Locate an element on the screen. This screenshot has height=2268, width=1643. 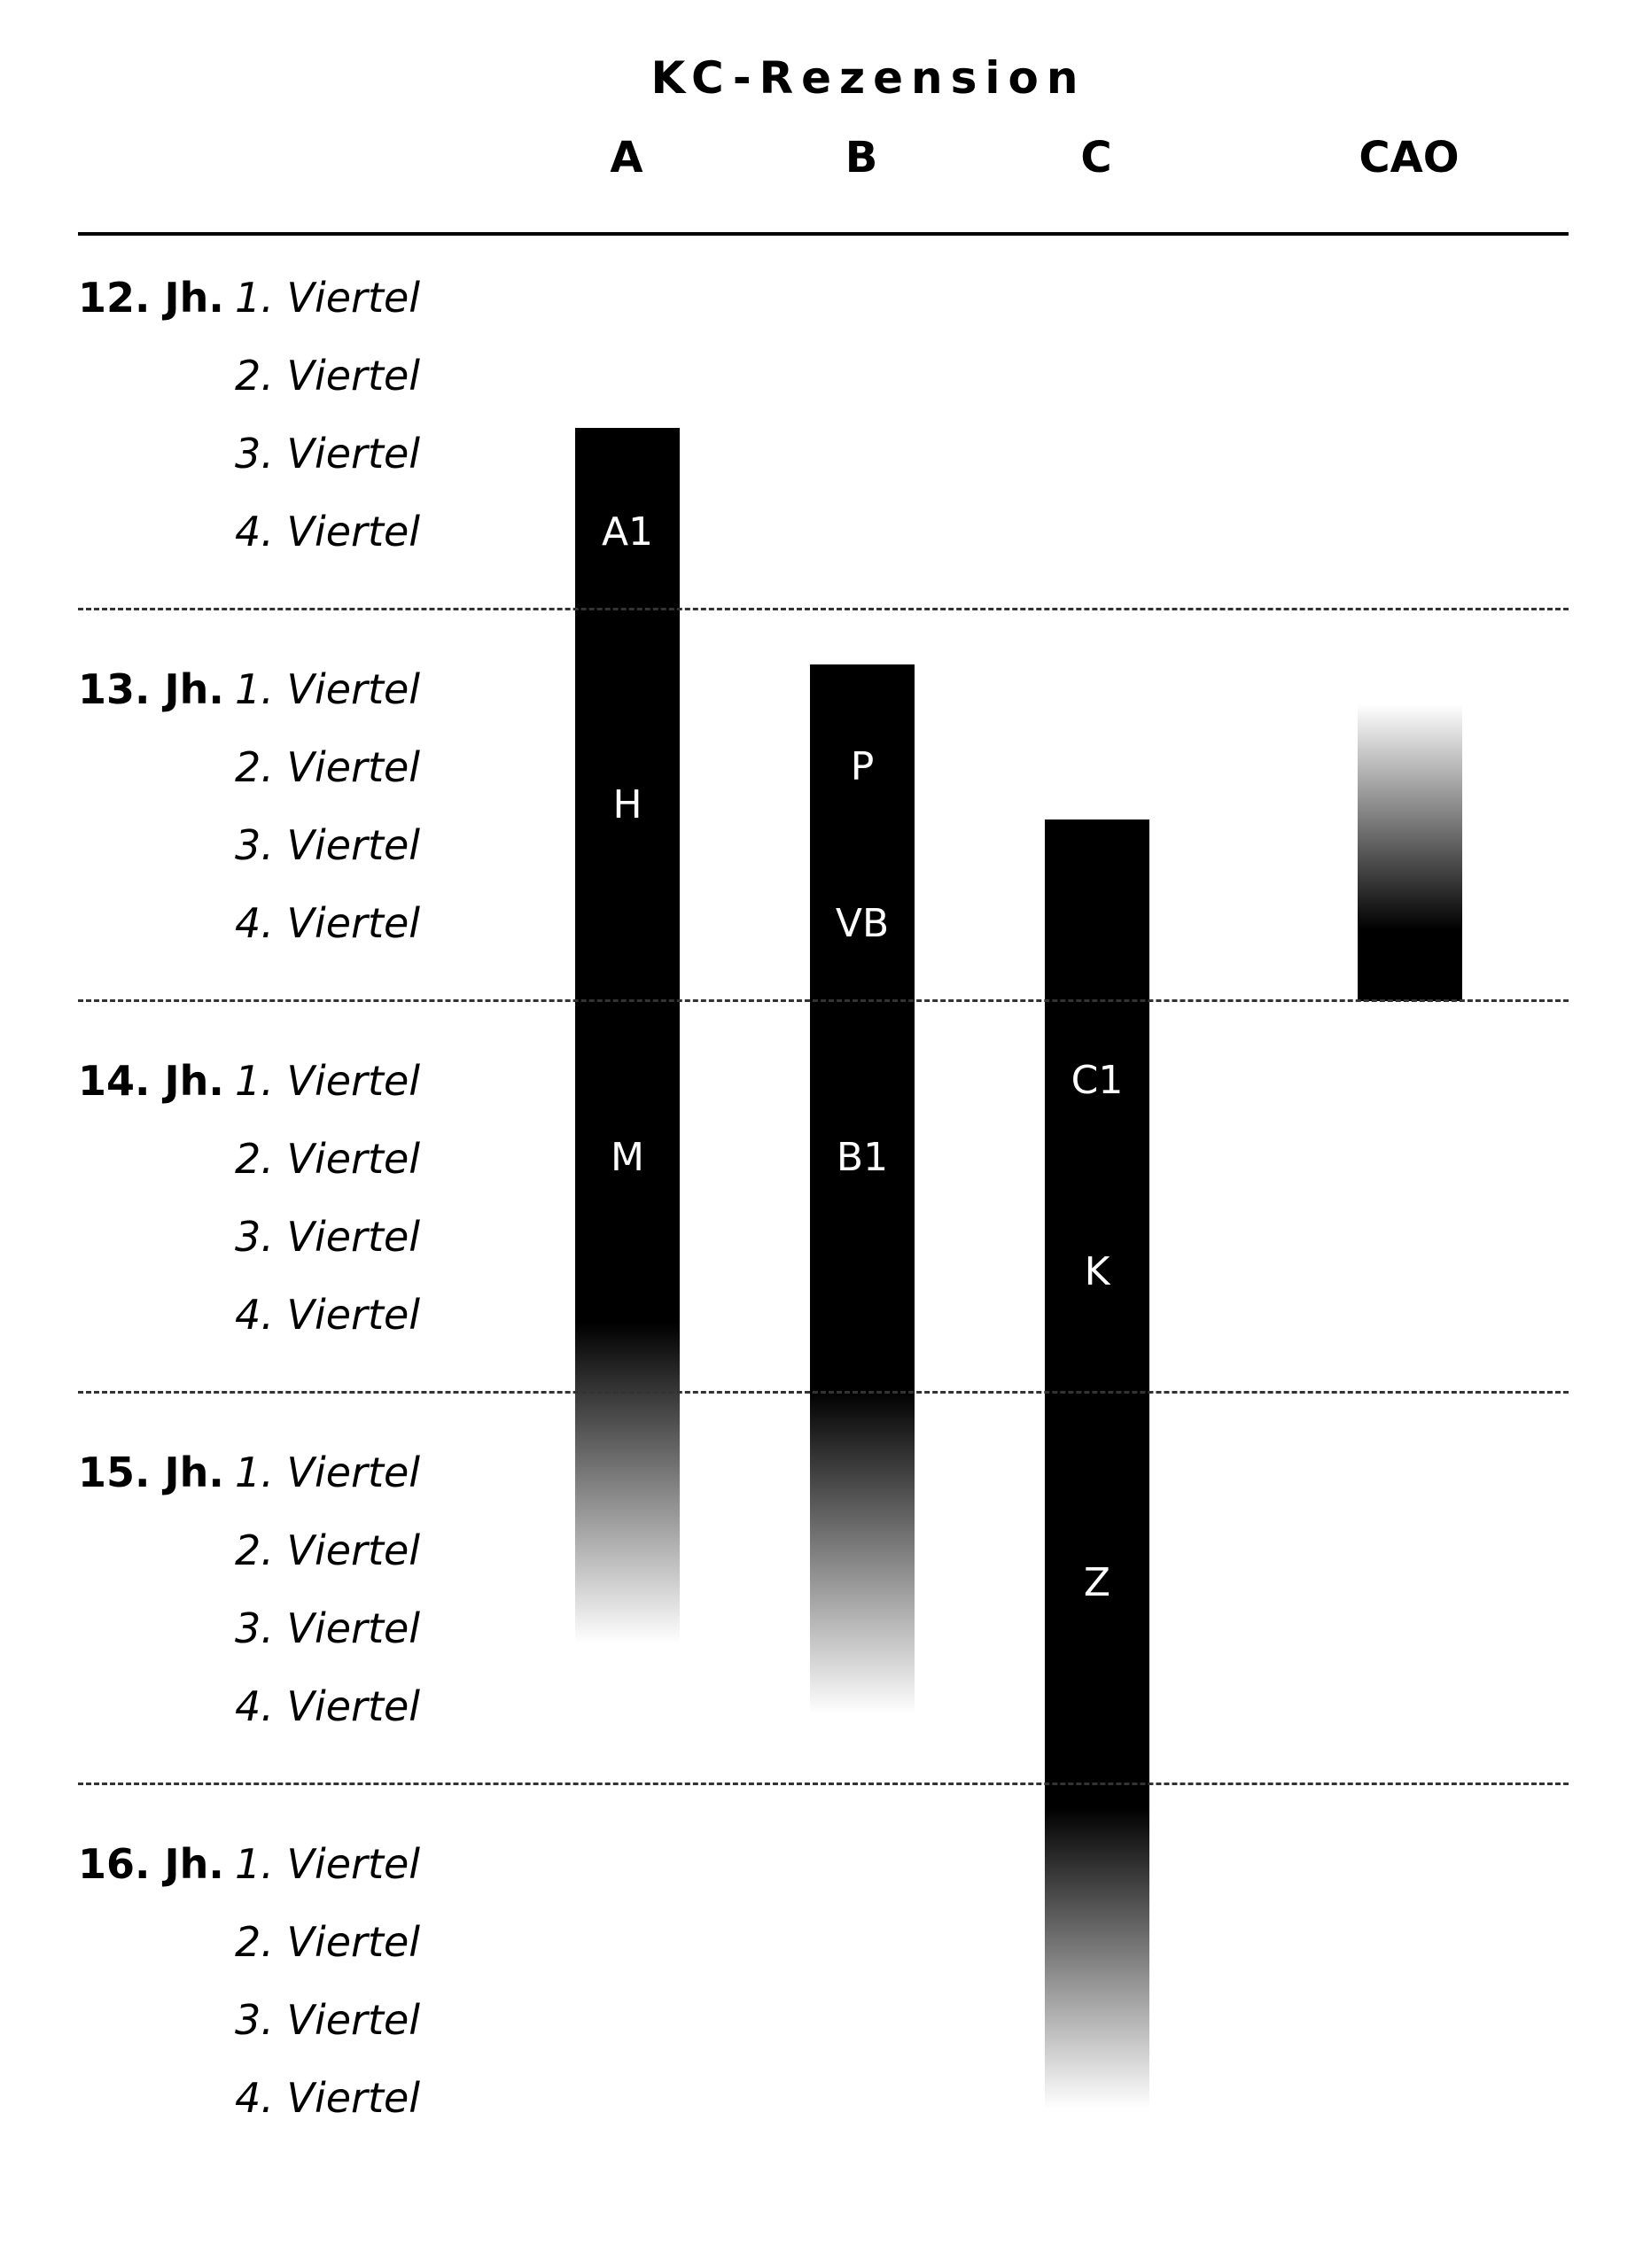
column-header-cao: CAO is located at coordinates (1409, 158).